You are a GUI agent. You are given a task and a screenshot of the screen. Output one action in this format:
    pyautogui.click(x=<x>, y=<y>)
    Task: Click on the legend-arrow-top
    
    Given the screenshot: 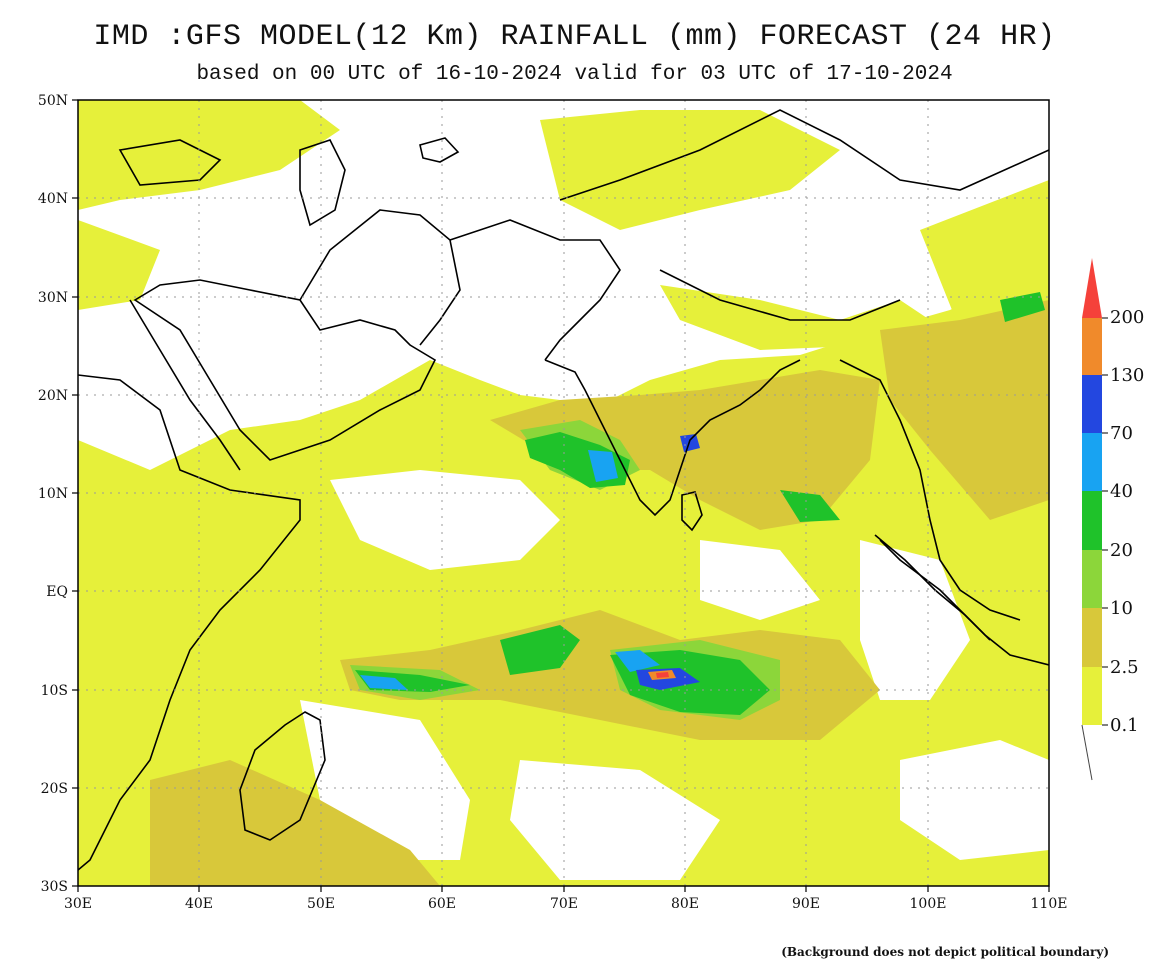 What is the action you would take?
    pyautogui.click(x=1092, y=288)
    